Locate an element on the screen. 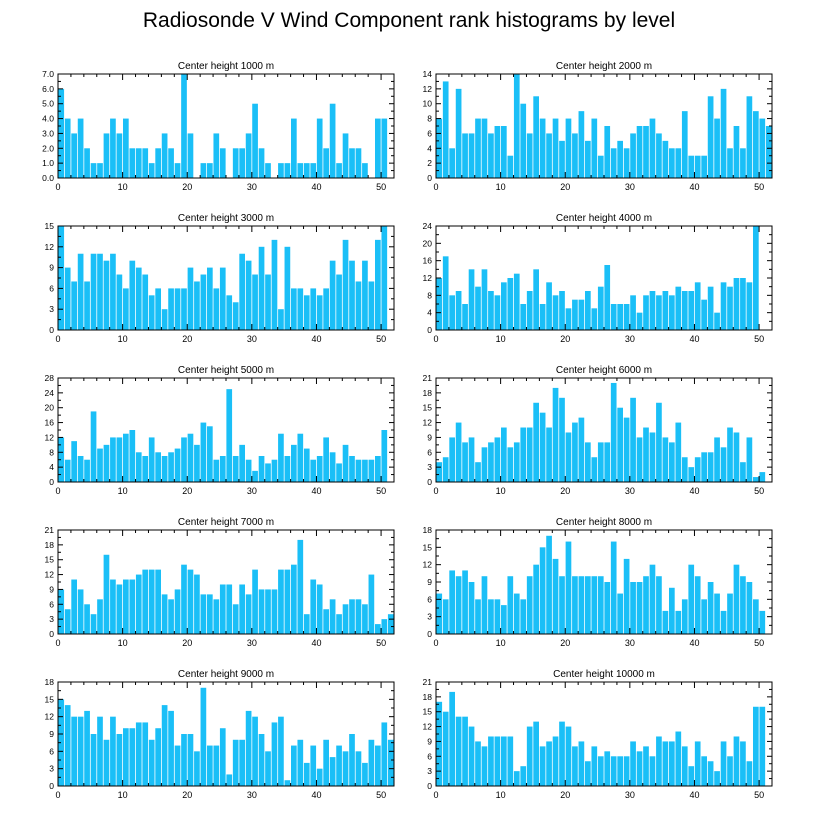  x-tick-label: 10 is located at coordinates (501, 491).